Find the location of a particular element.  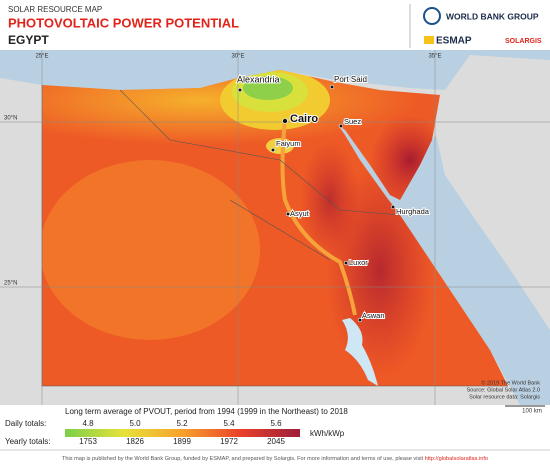

daily-value: 5.0 is located at coordinates (135, 423).